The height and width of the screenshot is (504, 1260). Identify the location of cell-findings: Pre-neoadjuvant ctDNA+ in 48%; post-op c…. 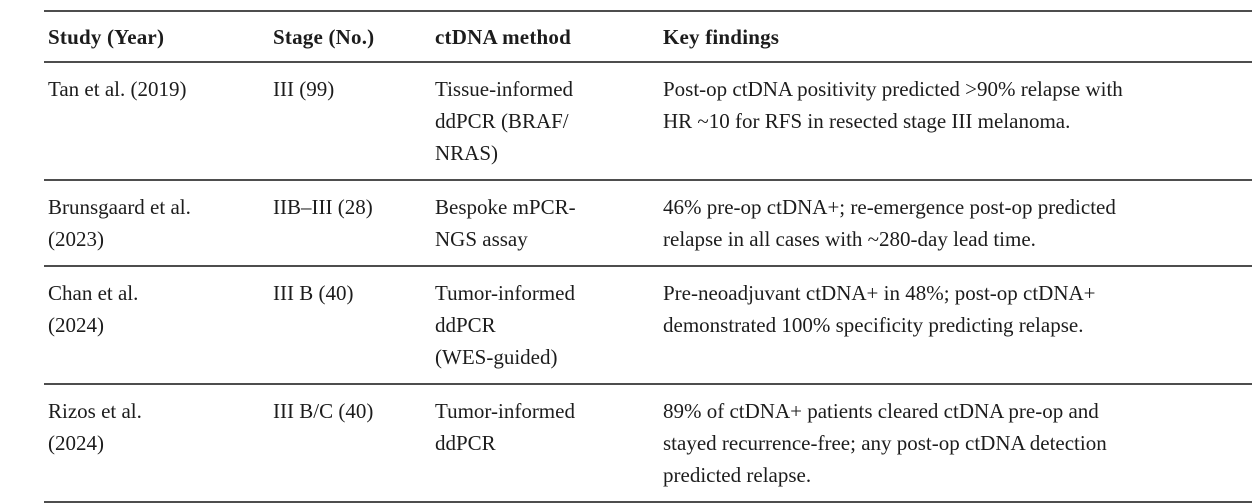
(955, 325).